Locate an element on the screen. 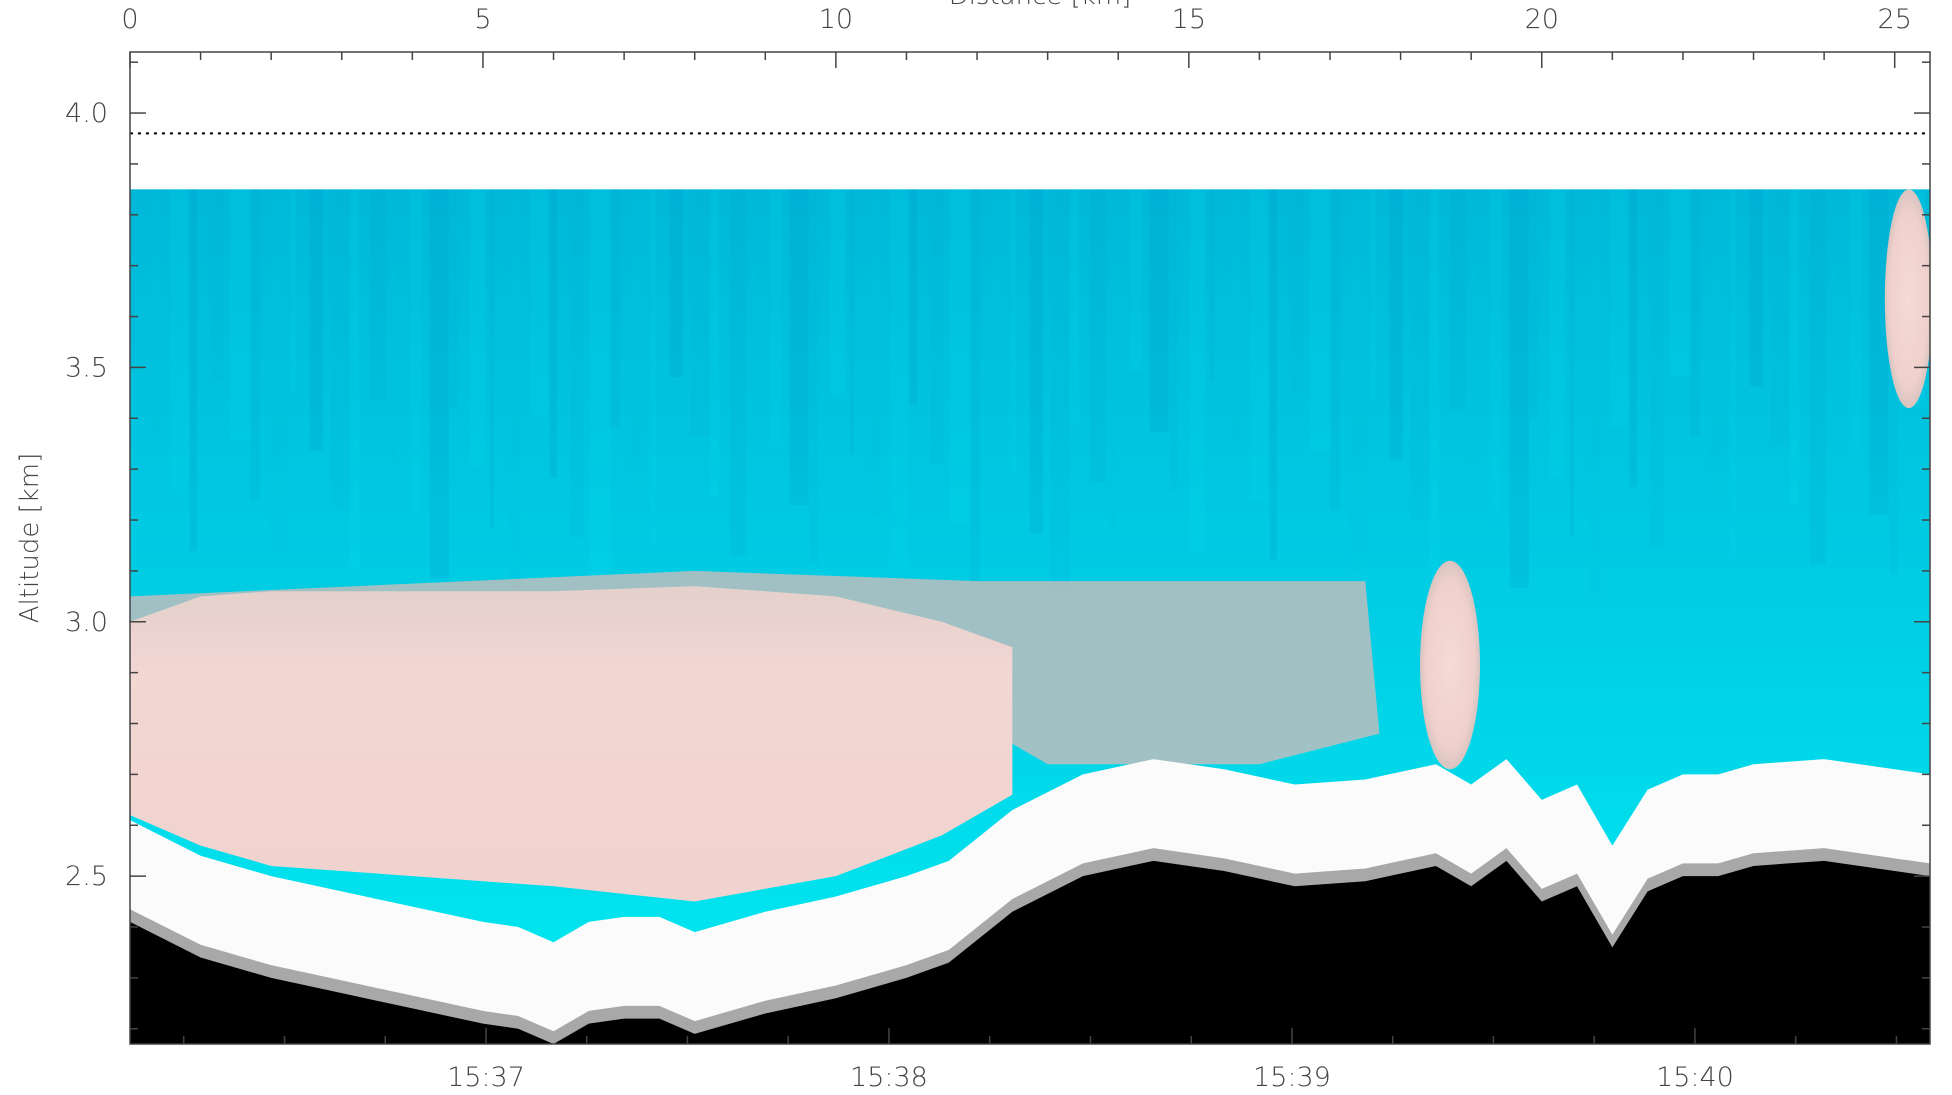  top-x-tick-label: 10 is located at coordinates (836, 19).